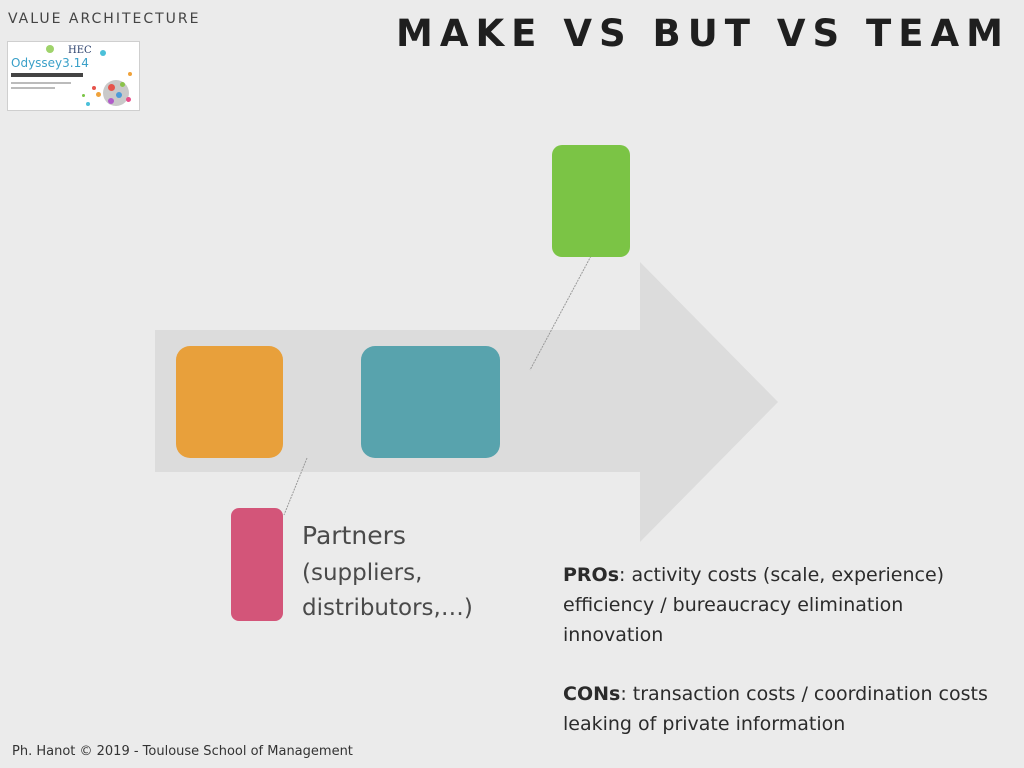  Describe the element at coordinates (50, 63) in the screenshot. I see `odyssey-brand-text: Odyssey3.14` at that location.